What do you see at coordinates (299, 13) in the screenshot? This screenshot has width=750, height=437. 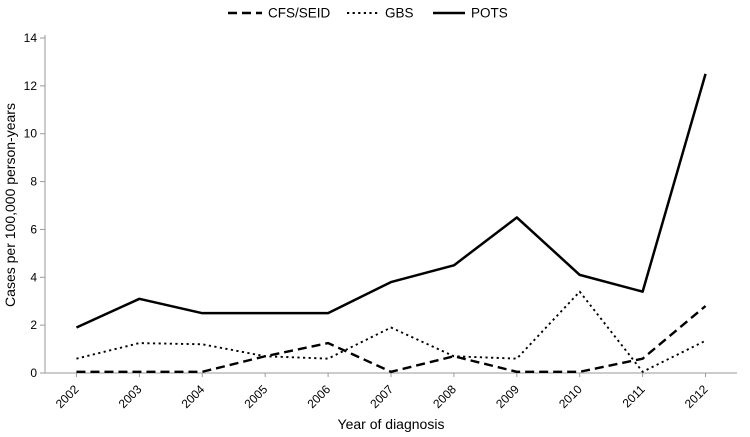 I see `legend-label-cfs-seid: CFS/SEID` at bounding box center [299, 13].